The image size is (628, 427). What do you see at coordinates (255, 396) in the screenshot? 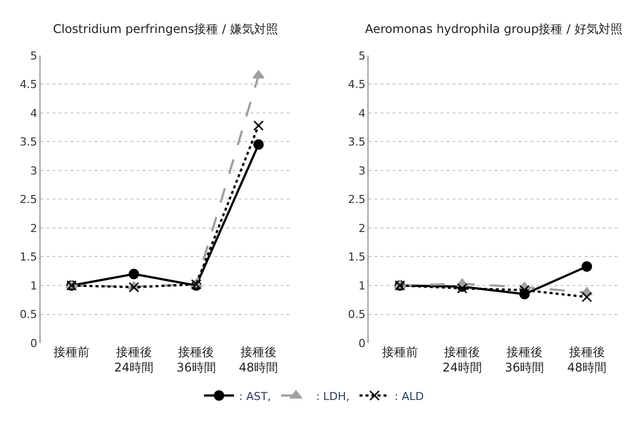
I see `legend-label: : AST,` at bounding box center [255, 396].